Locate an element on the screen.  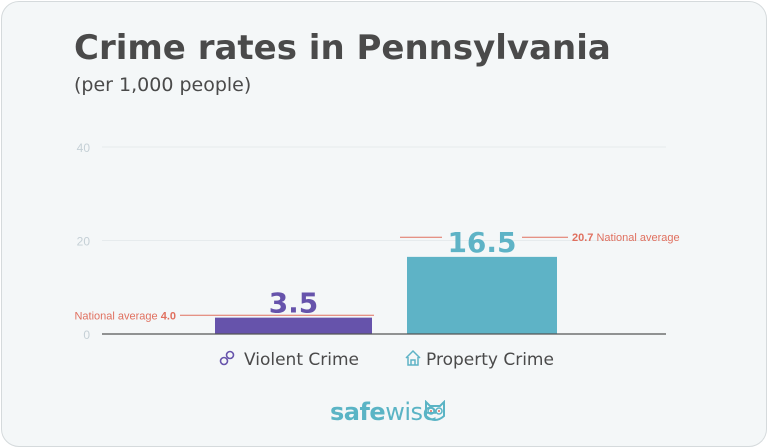
value-label: 16.5 is located at coordinates (481, 242).